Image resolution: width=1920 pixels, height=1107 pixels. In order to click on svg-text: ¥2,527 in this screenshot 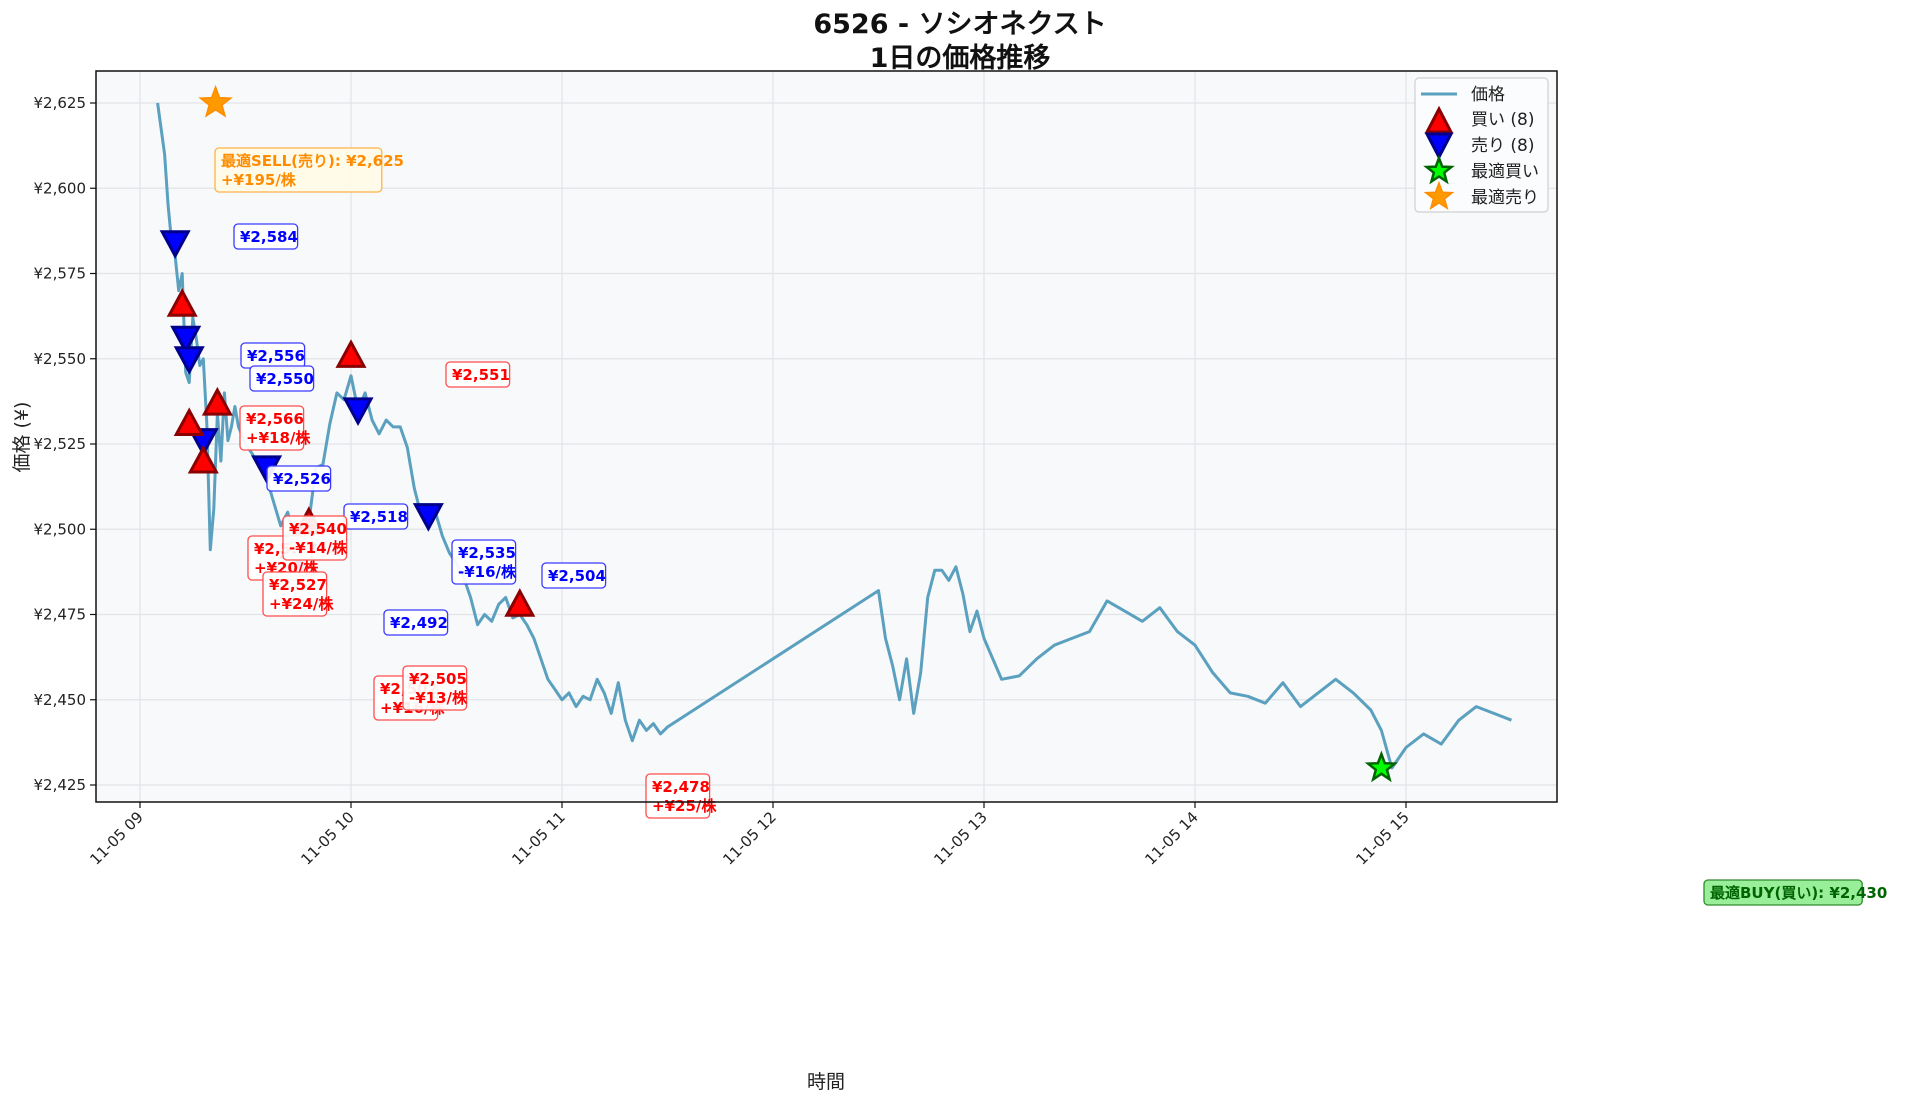, I will do `click(298, 585)`.